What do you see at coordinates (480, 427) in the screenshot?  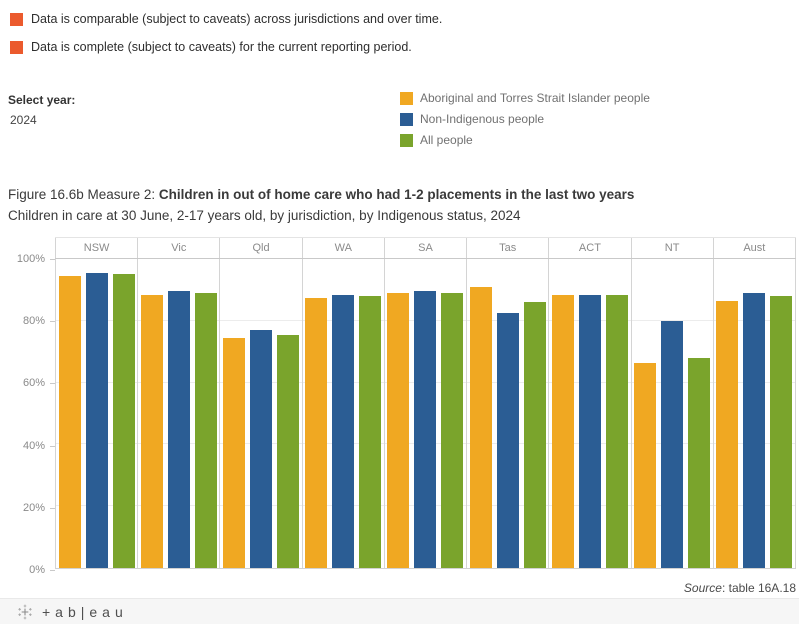 I see `bar-tas-indigenous` at bounding box center [480, 427].